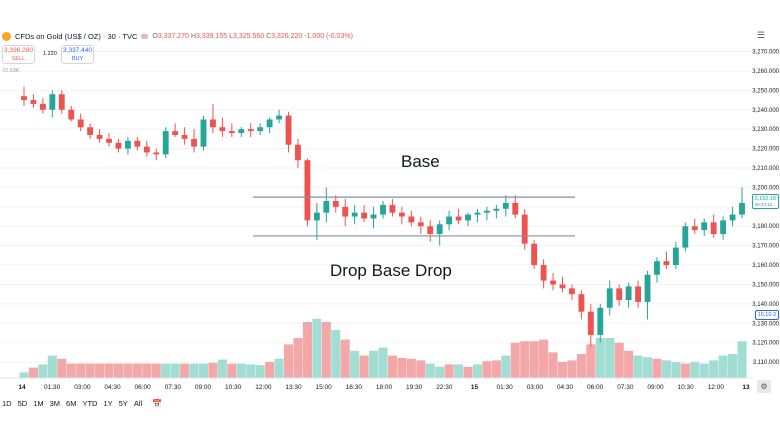 This screenshot has width=780, height=446. I want to click on menu-icon: ☰, so click(761, 35).